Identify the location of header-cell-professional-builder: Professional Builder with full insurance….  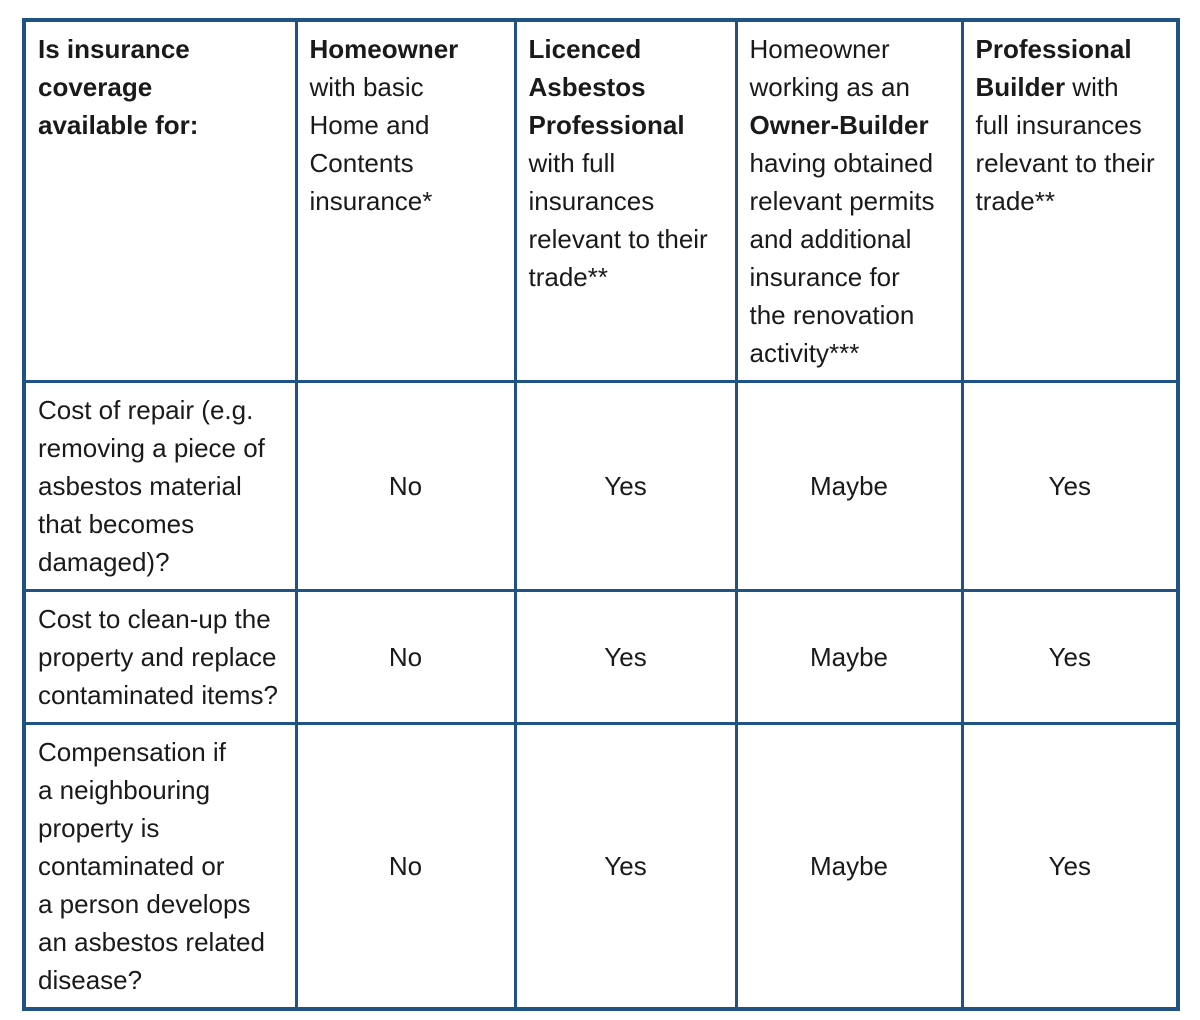
(1070, 200).